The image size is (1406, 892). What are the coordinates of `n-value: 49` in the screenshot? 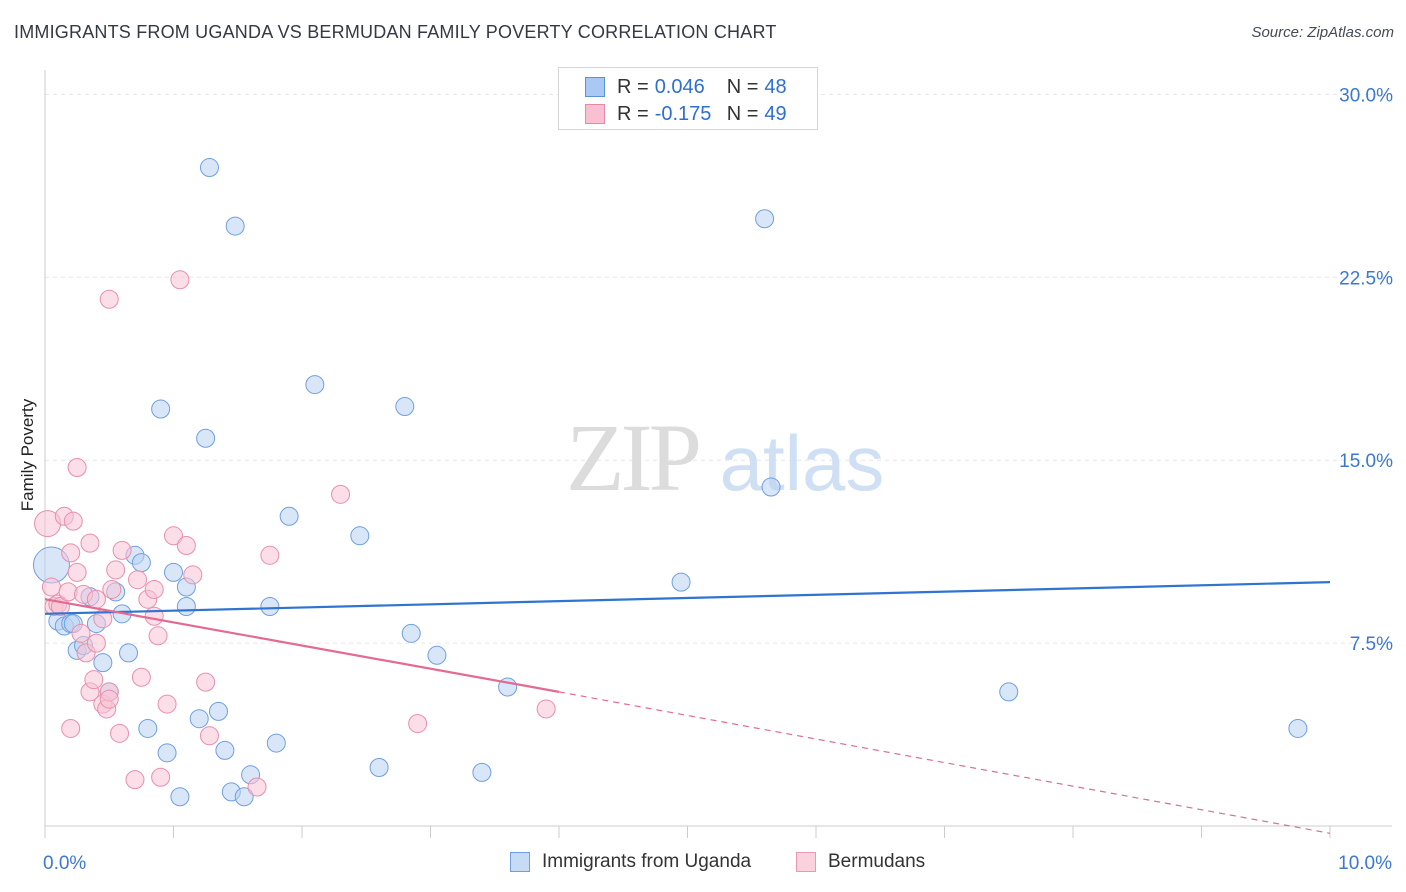 It's located at (775, 113).